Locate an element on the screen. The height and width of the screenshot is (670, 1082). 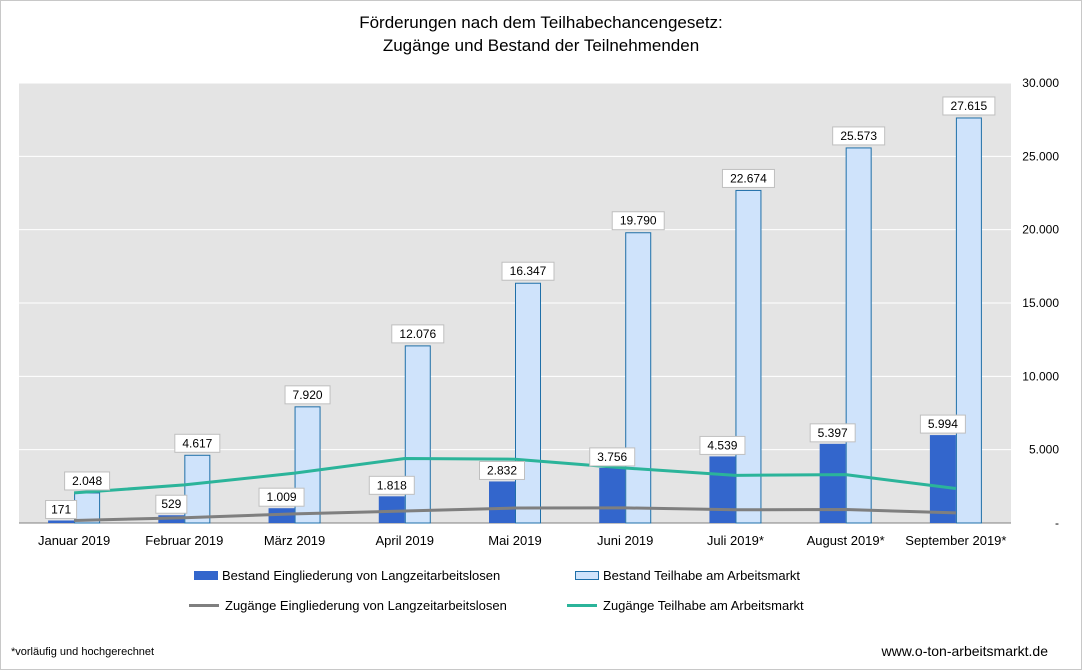
footnote: *vorläufig und hochgerechnet is located at coordinates (83, 652).